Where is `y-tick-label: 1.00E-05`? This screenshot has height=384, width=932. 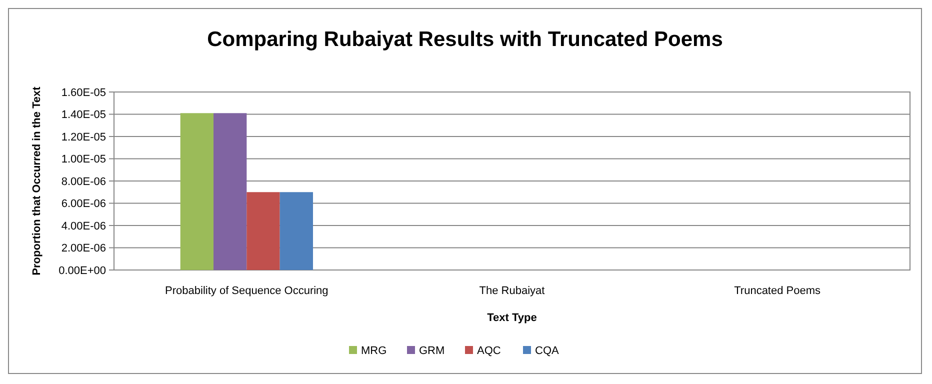 y-tick-label: 1.00E-05 is located at coordinates (83, 160).